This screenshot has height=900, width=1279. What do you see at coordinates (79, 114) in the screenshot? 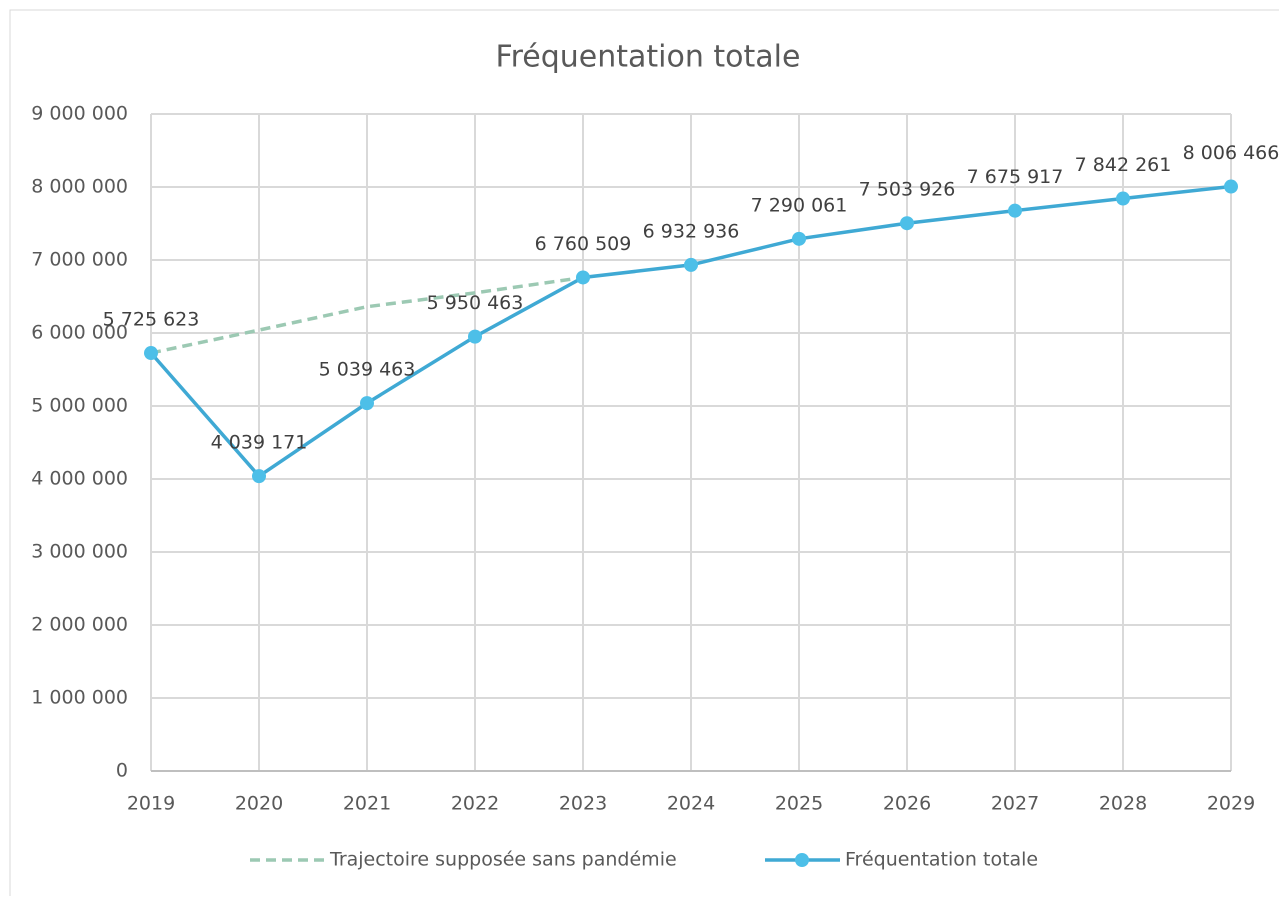
I see `y-tick-label: 9 000 000` at bounding box center [79, 114].